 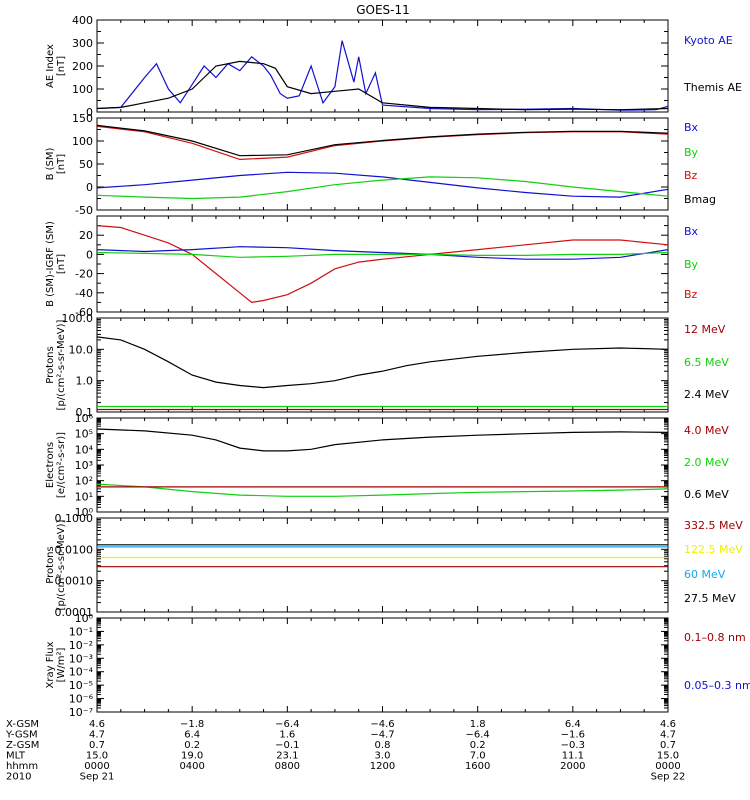 What do you see at coordinates (84, 293) in the screenshot?
I see `y-tick-label: -40` at bounding box center [84, 293].